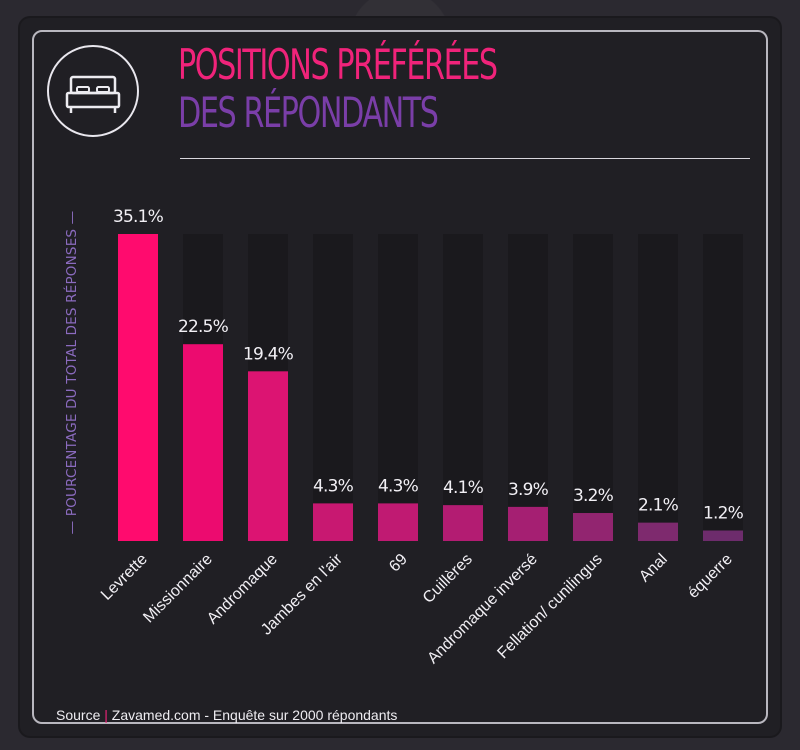 This screenshot has height=750, width=800. I want to click on category-label: 69, so click(398, 563).